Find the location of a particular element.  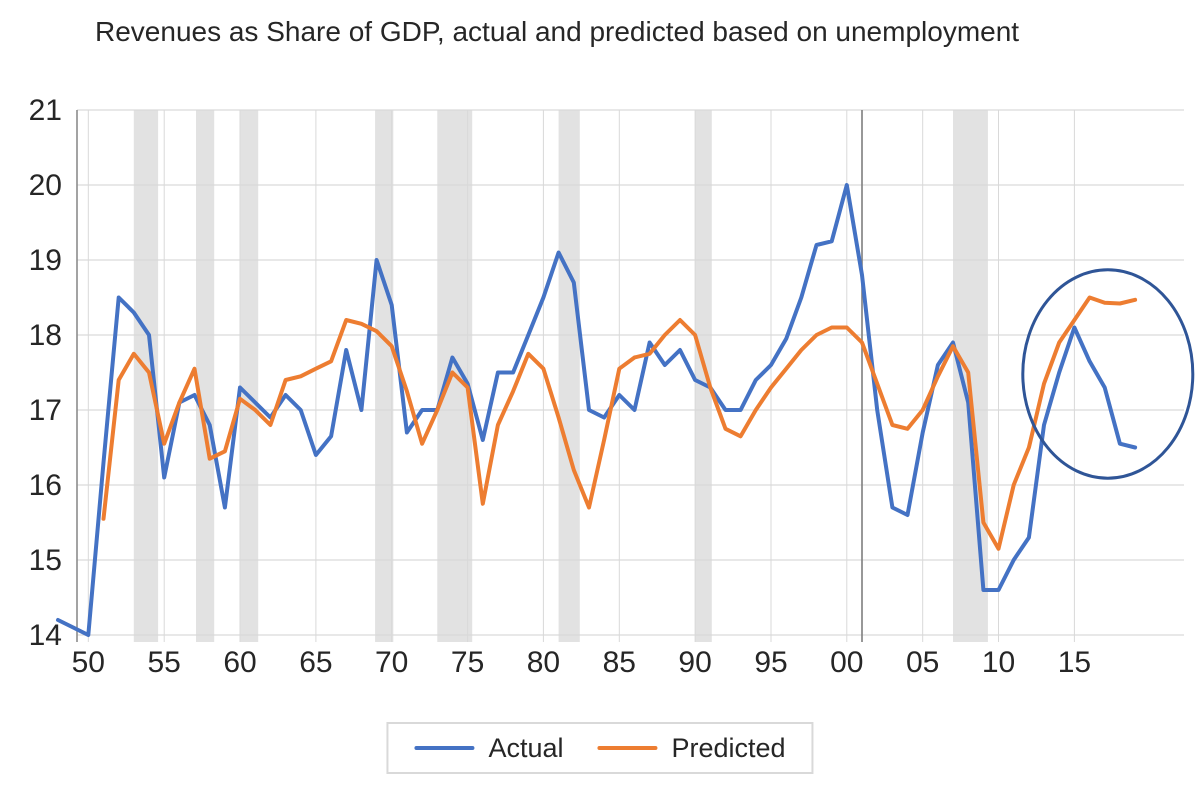

highlight-ellipse is located at coordinates (1108, 374).